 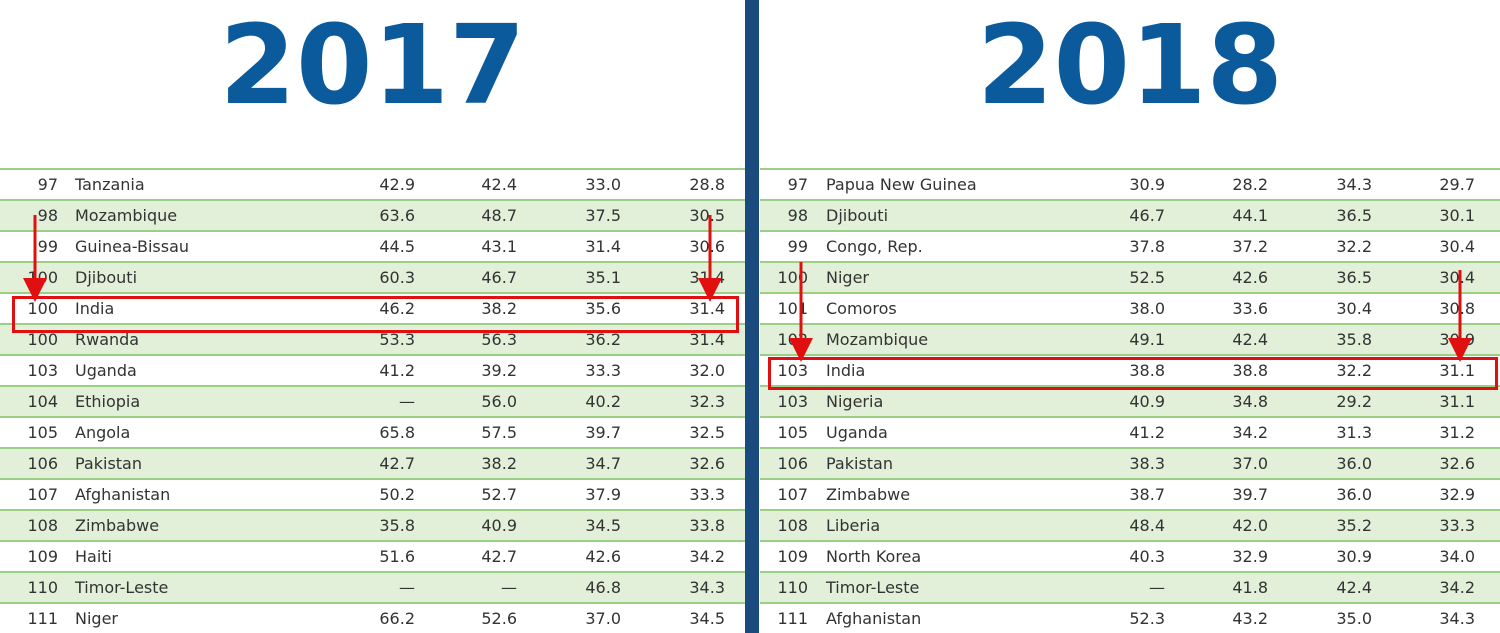 I want to click on table-row: 103 Nigeria 40.9 34.8 29.2 31.1, so click(x=1130, y=400).